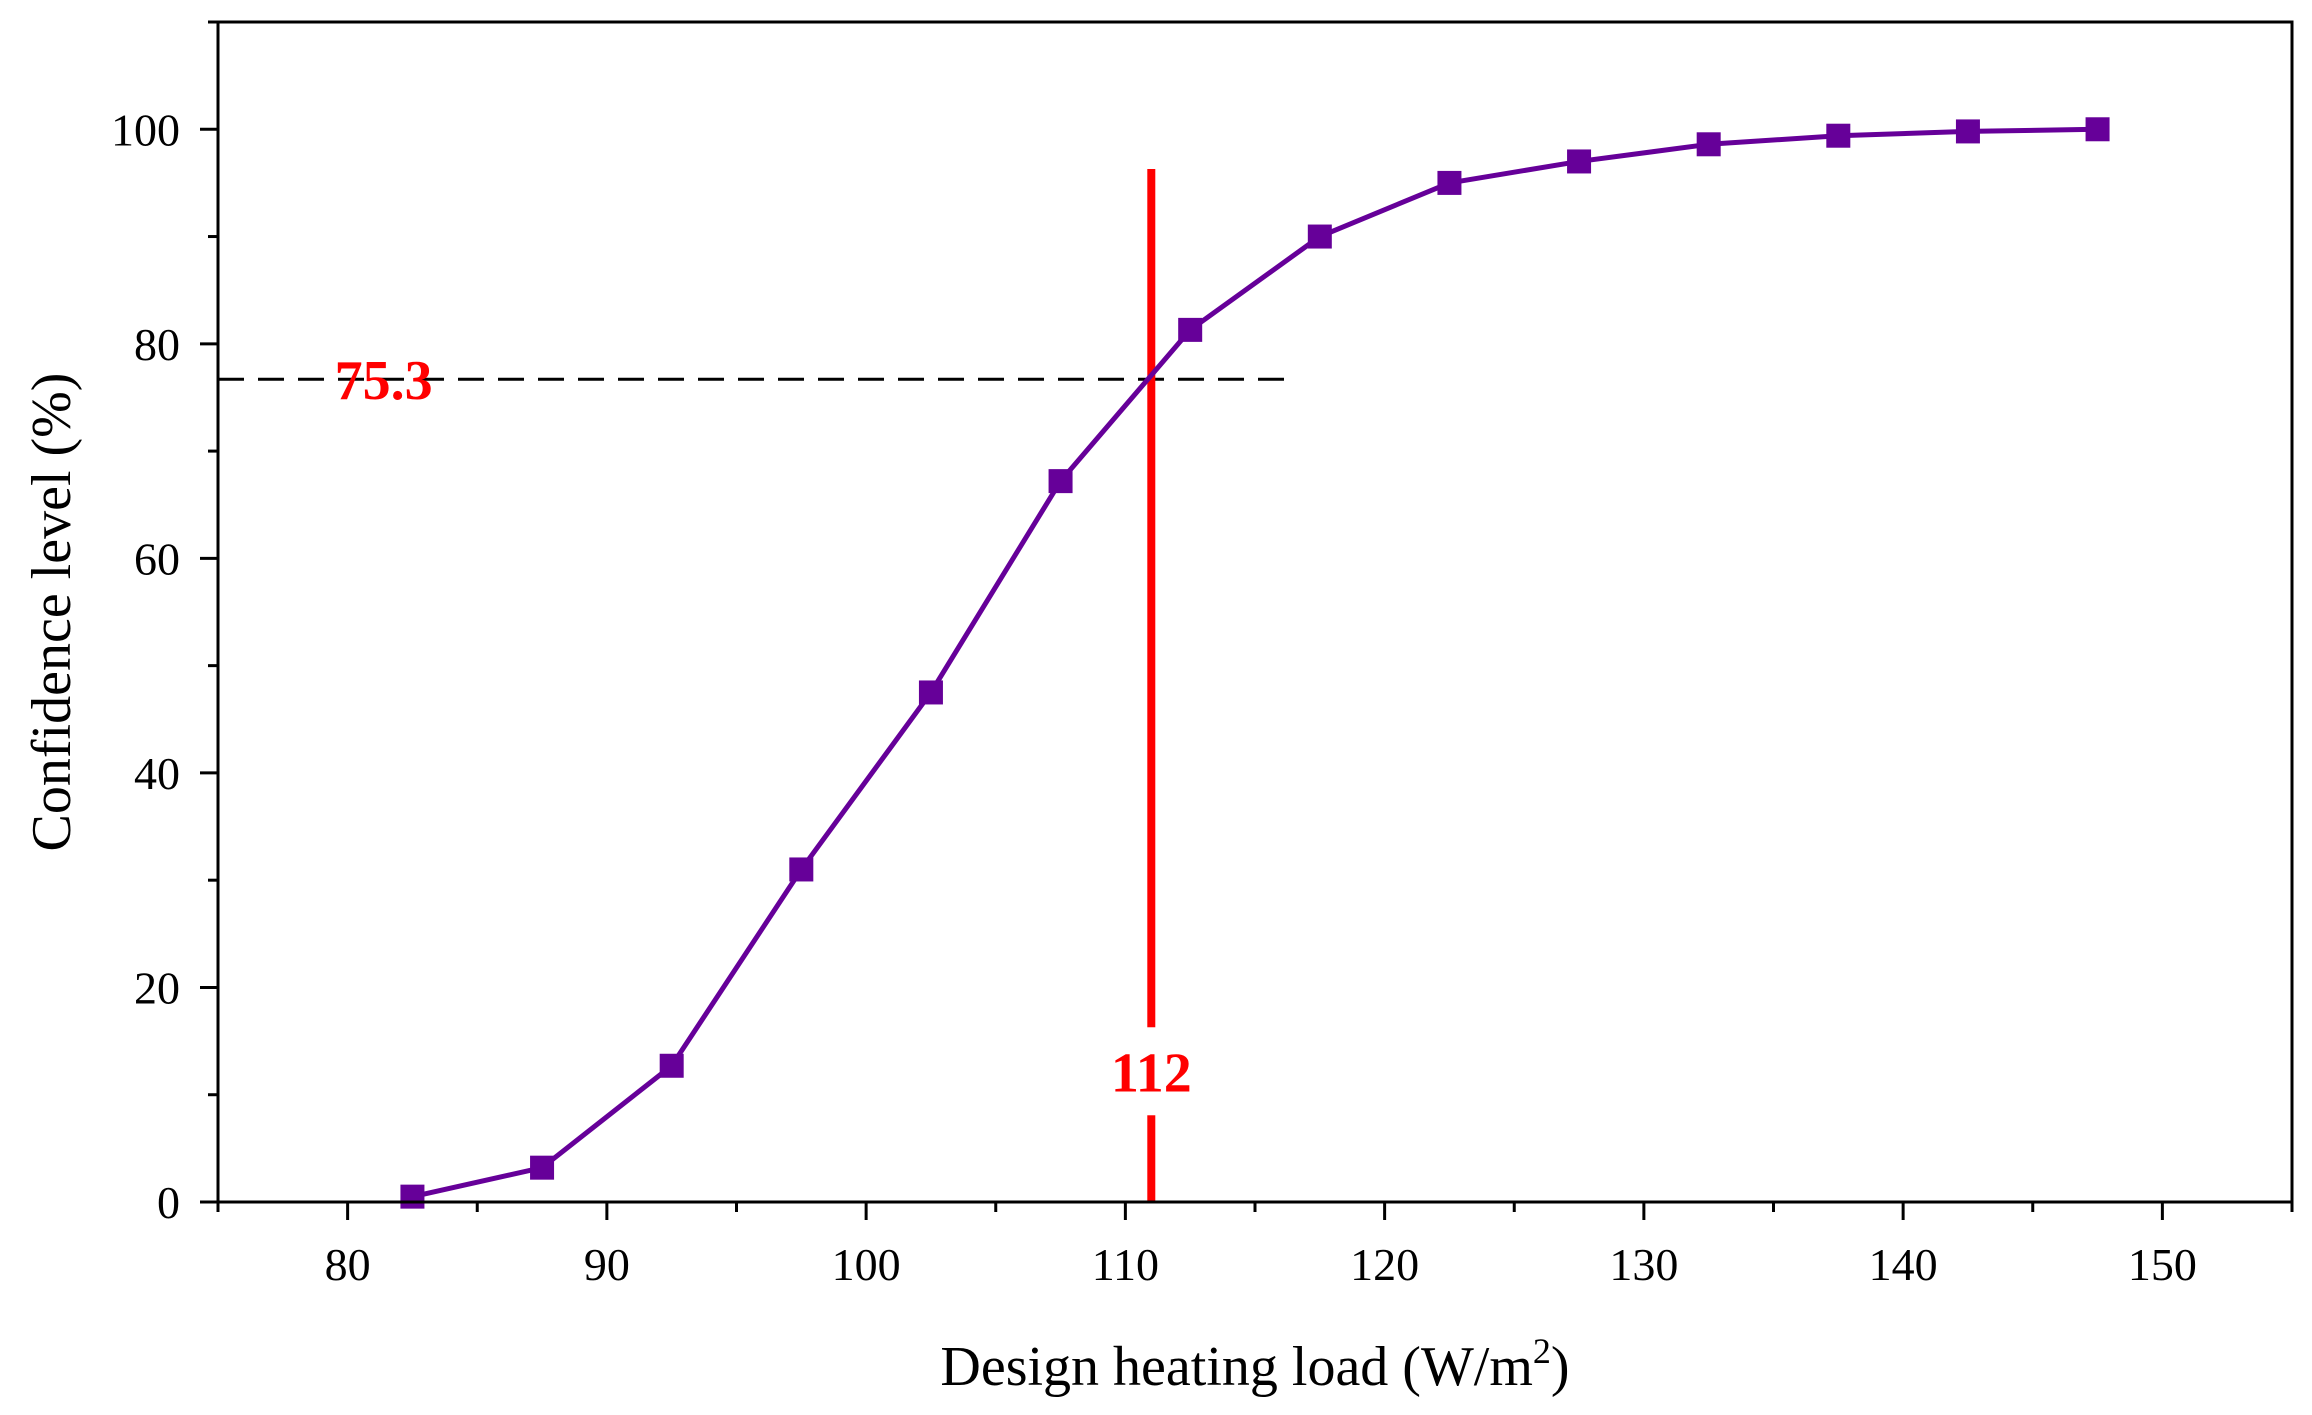 This screenshot has height=1415, width=2312. I want to click on x-tick-label: 80, so click(348, 1264).